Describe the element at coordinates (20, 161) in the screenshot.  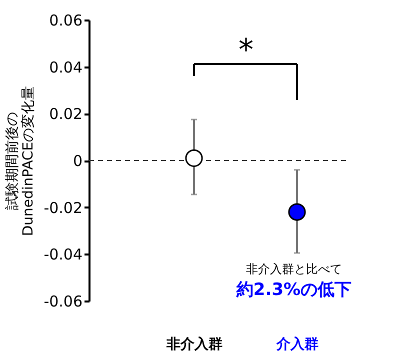
I see `y-axis-title: 試験期間前後の DunedinPACEの変化量` at that location.